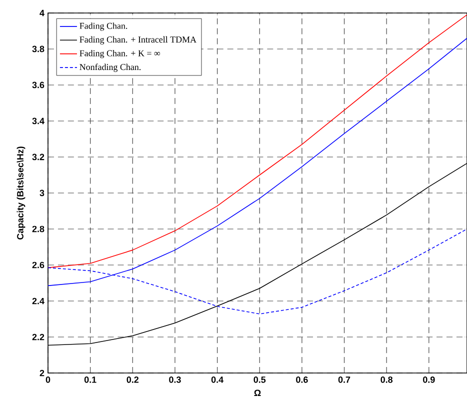  What do you see at coordinates (90, 379) in the screenshot?
I see `x-tick-label: 0.1` at bounding box center [90, 379].